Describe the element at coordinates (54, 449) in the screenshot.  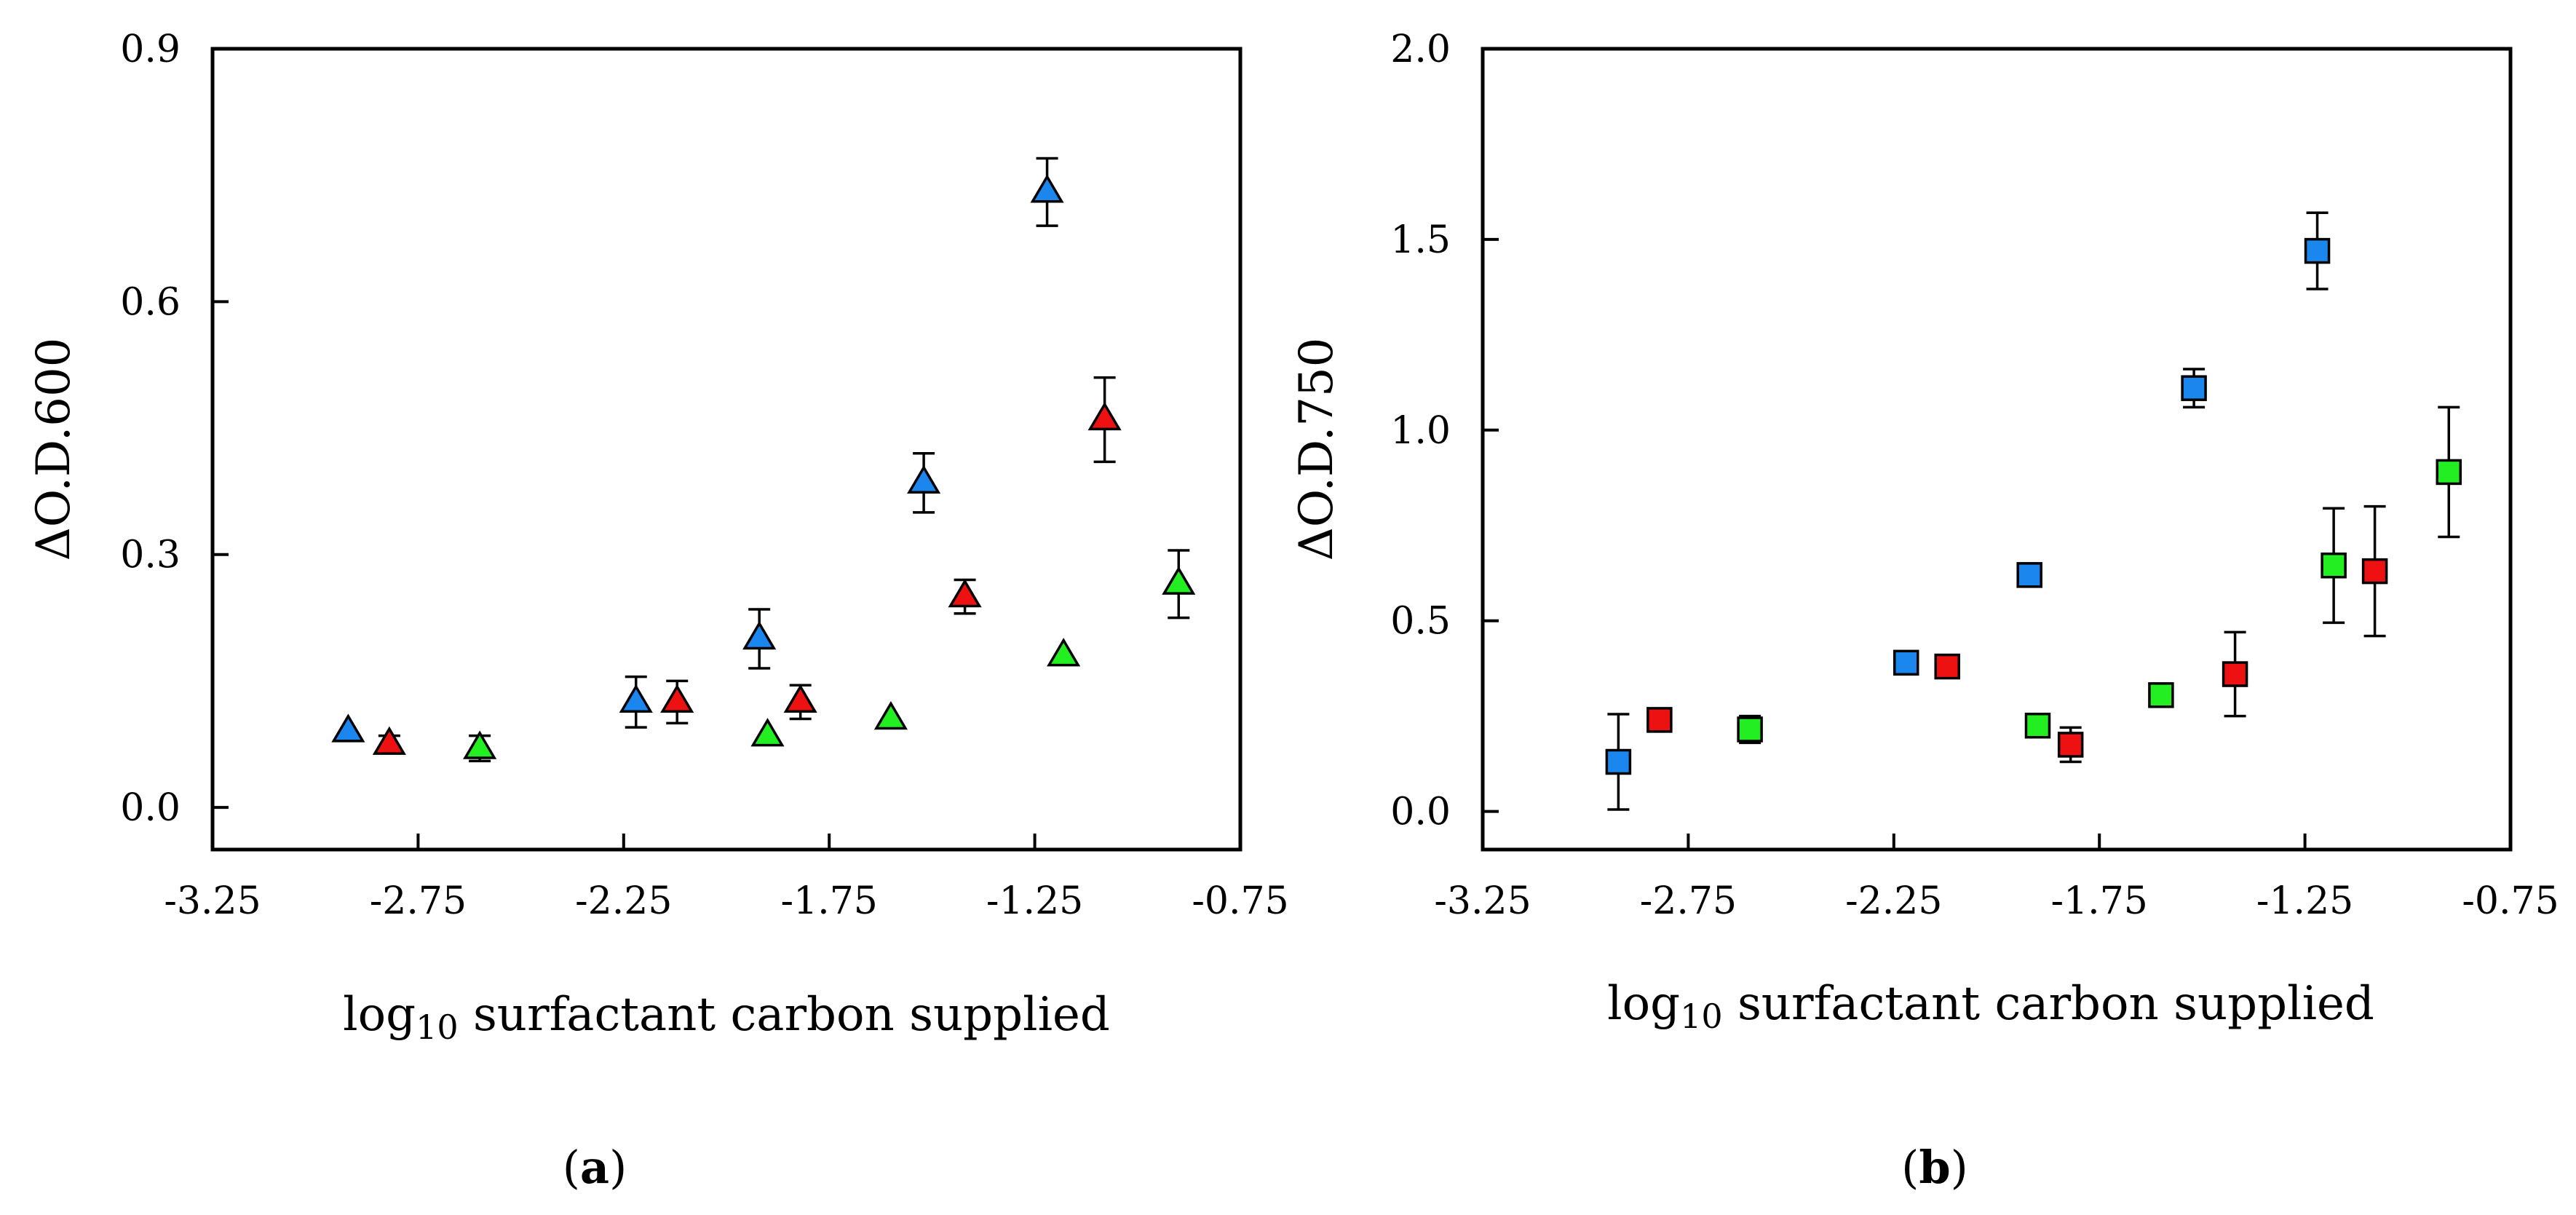
I see `y-axis-label-a: ΔO.D.600` at that location.